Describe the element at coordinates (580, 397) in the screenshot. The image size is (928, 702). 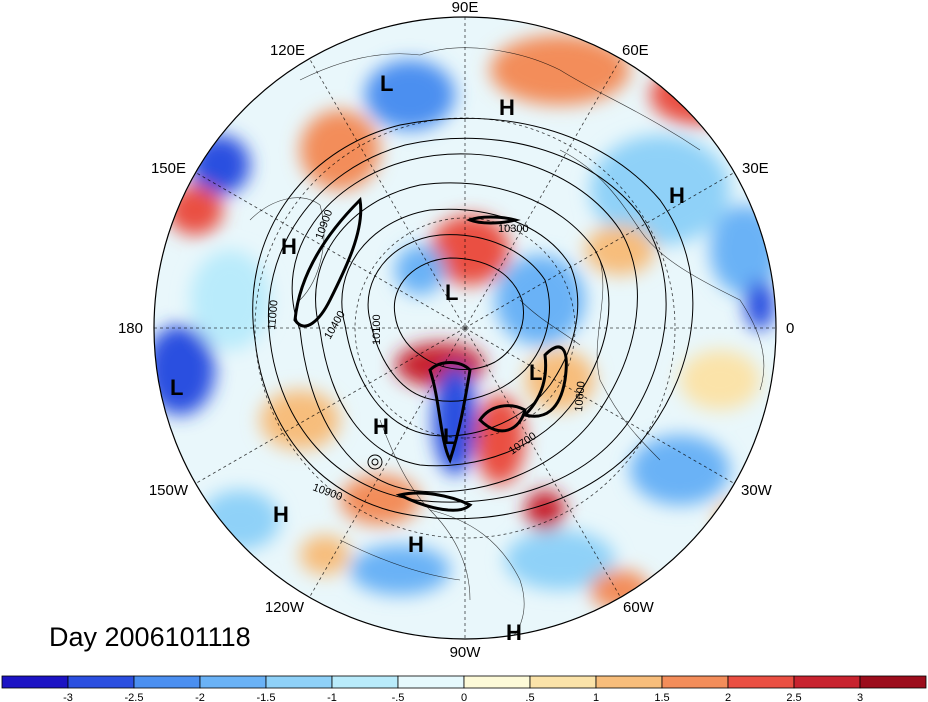
I see `contour-label: 10600` at that location.